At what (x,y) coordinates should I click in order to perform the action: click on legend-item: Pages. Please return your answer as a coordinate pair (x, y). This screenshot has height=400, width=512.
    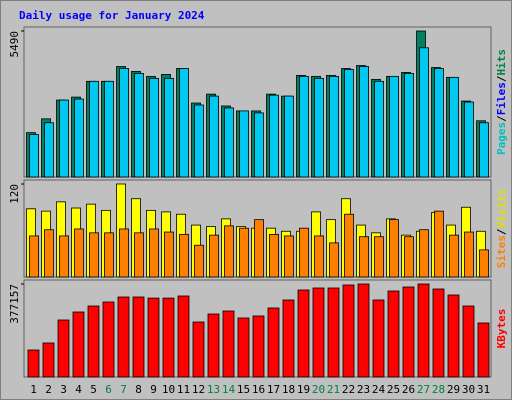
    Looking at the image, I should click on (501, 138).